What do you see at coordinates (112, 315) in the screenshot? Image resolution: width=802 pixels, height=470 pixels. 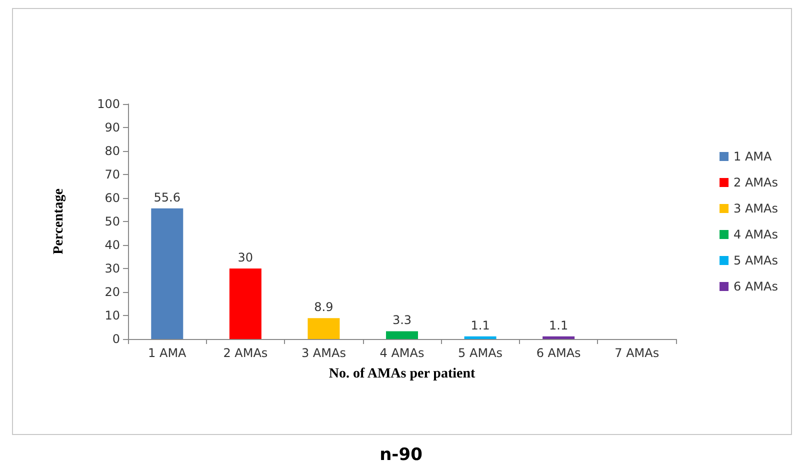 I see `y-tick-label: 10` at bounding box center [112, 315].